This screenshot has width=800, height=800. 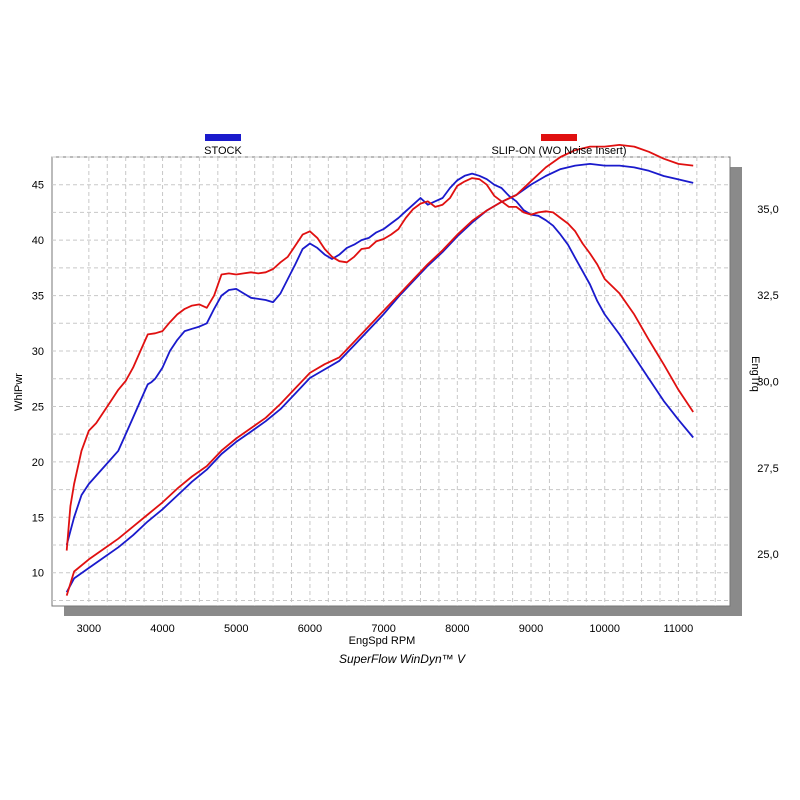 I want to click on y-right-tick-label: 25,0, so click(x=767, y=555).